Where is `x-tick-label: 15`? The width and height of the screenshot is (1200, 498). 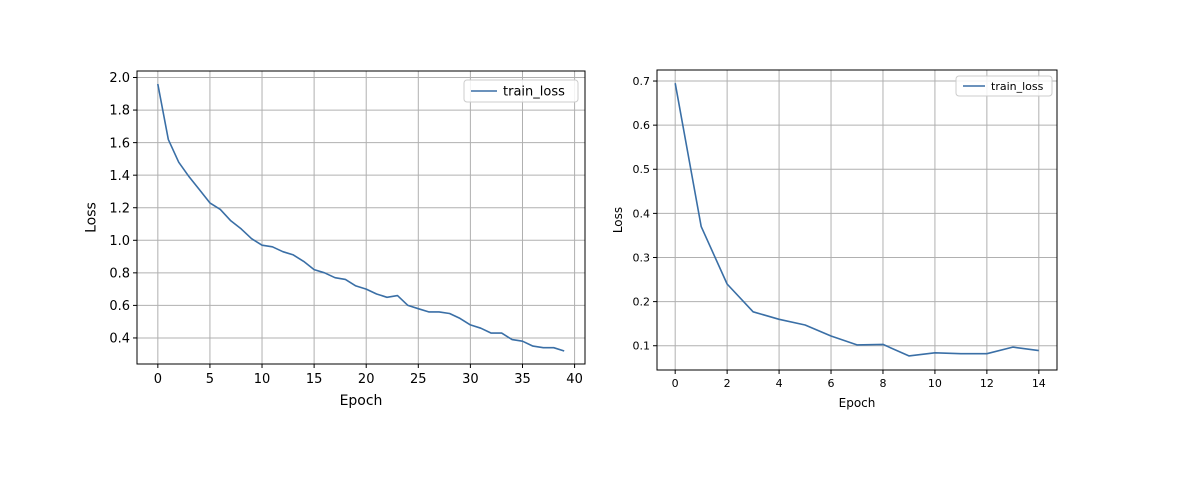 x-tick-label: 15 is located at coordinates (314, 379).